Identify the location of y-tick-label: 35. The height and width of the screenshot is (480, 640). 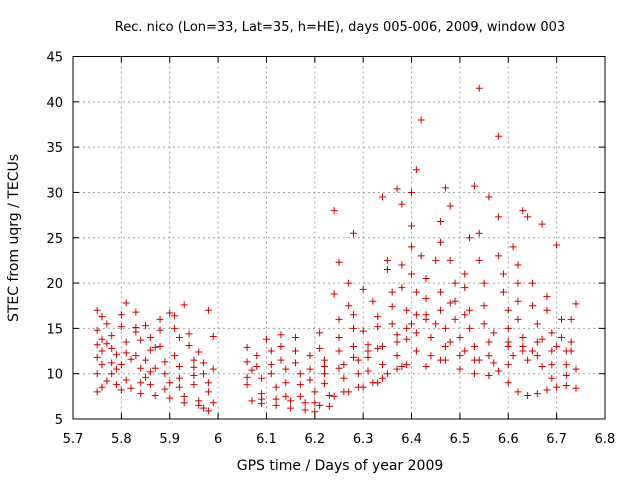
(54, 148).